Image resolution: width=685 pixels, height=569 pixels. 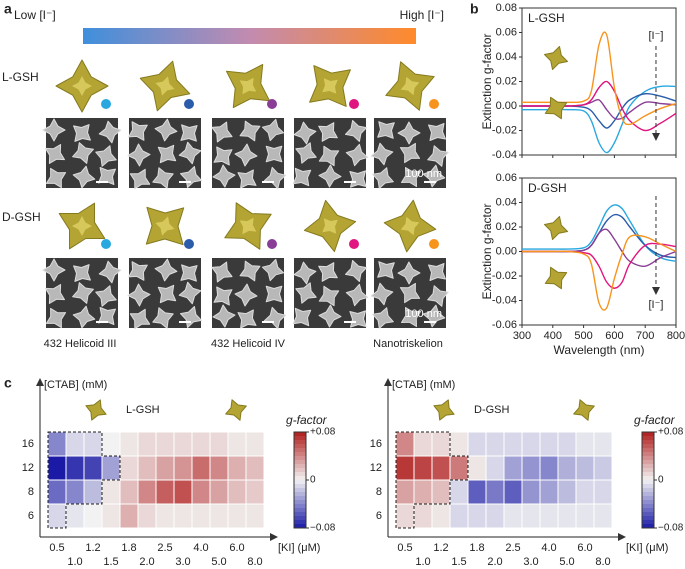 I want to click on particle-highlight, so click(x=330, y=226).